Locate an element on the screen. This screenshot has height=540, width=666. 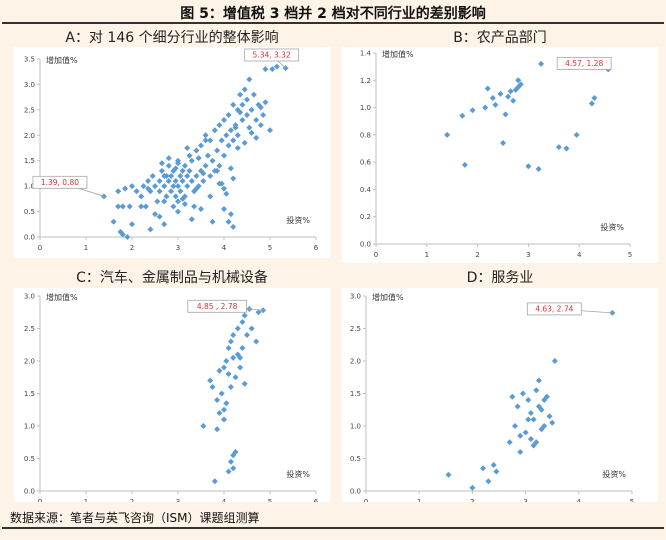
y-tick-label: 0.2 is located at coordinates (365, 217).